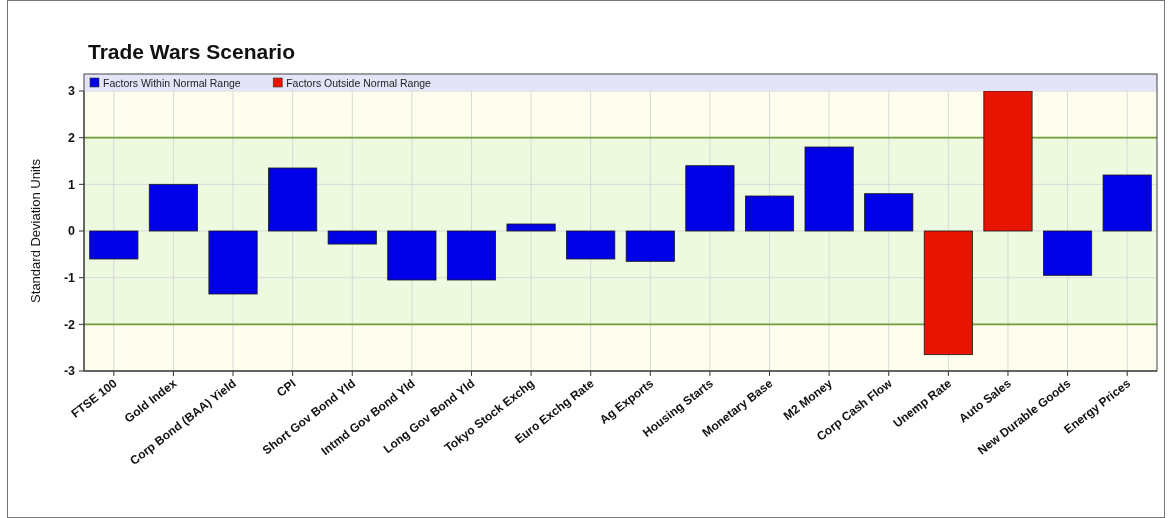  I want to click on y-tick-label: 0, so click(72, 231).